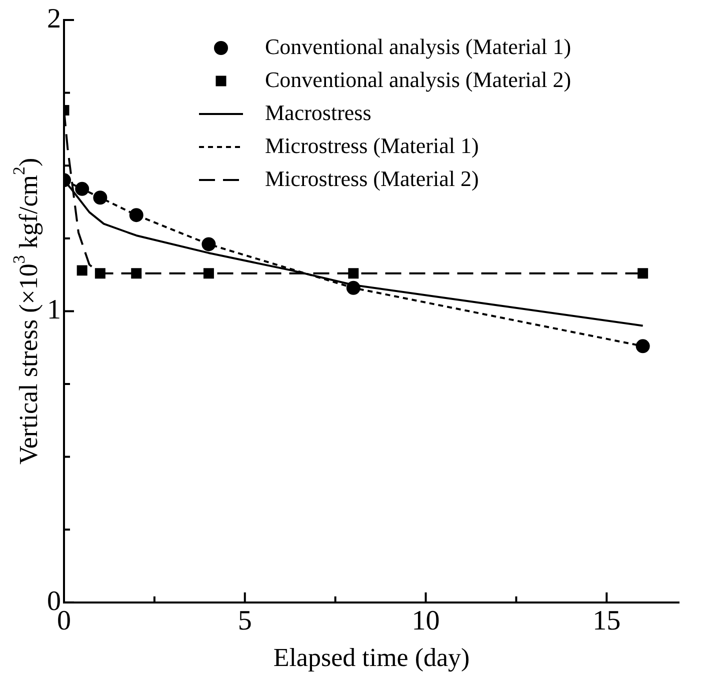 The image size is (717, 678). What do you see at coordinates (418, 79) in the screenshot?
I see `legend-label: Conventional analysis (Material 2)` at bounding box center [418, 79].